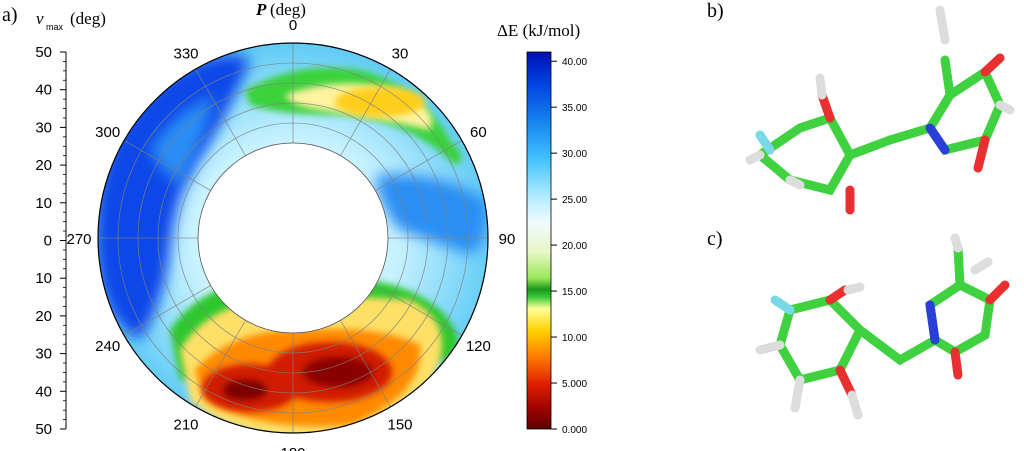 This screenshot has width=1024, height=451. What do you see at coordinates (478, 132) in the screenshot?
I see `angle-label-60: 60` at bounding box center [478, 132].